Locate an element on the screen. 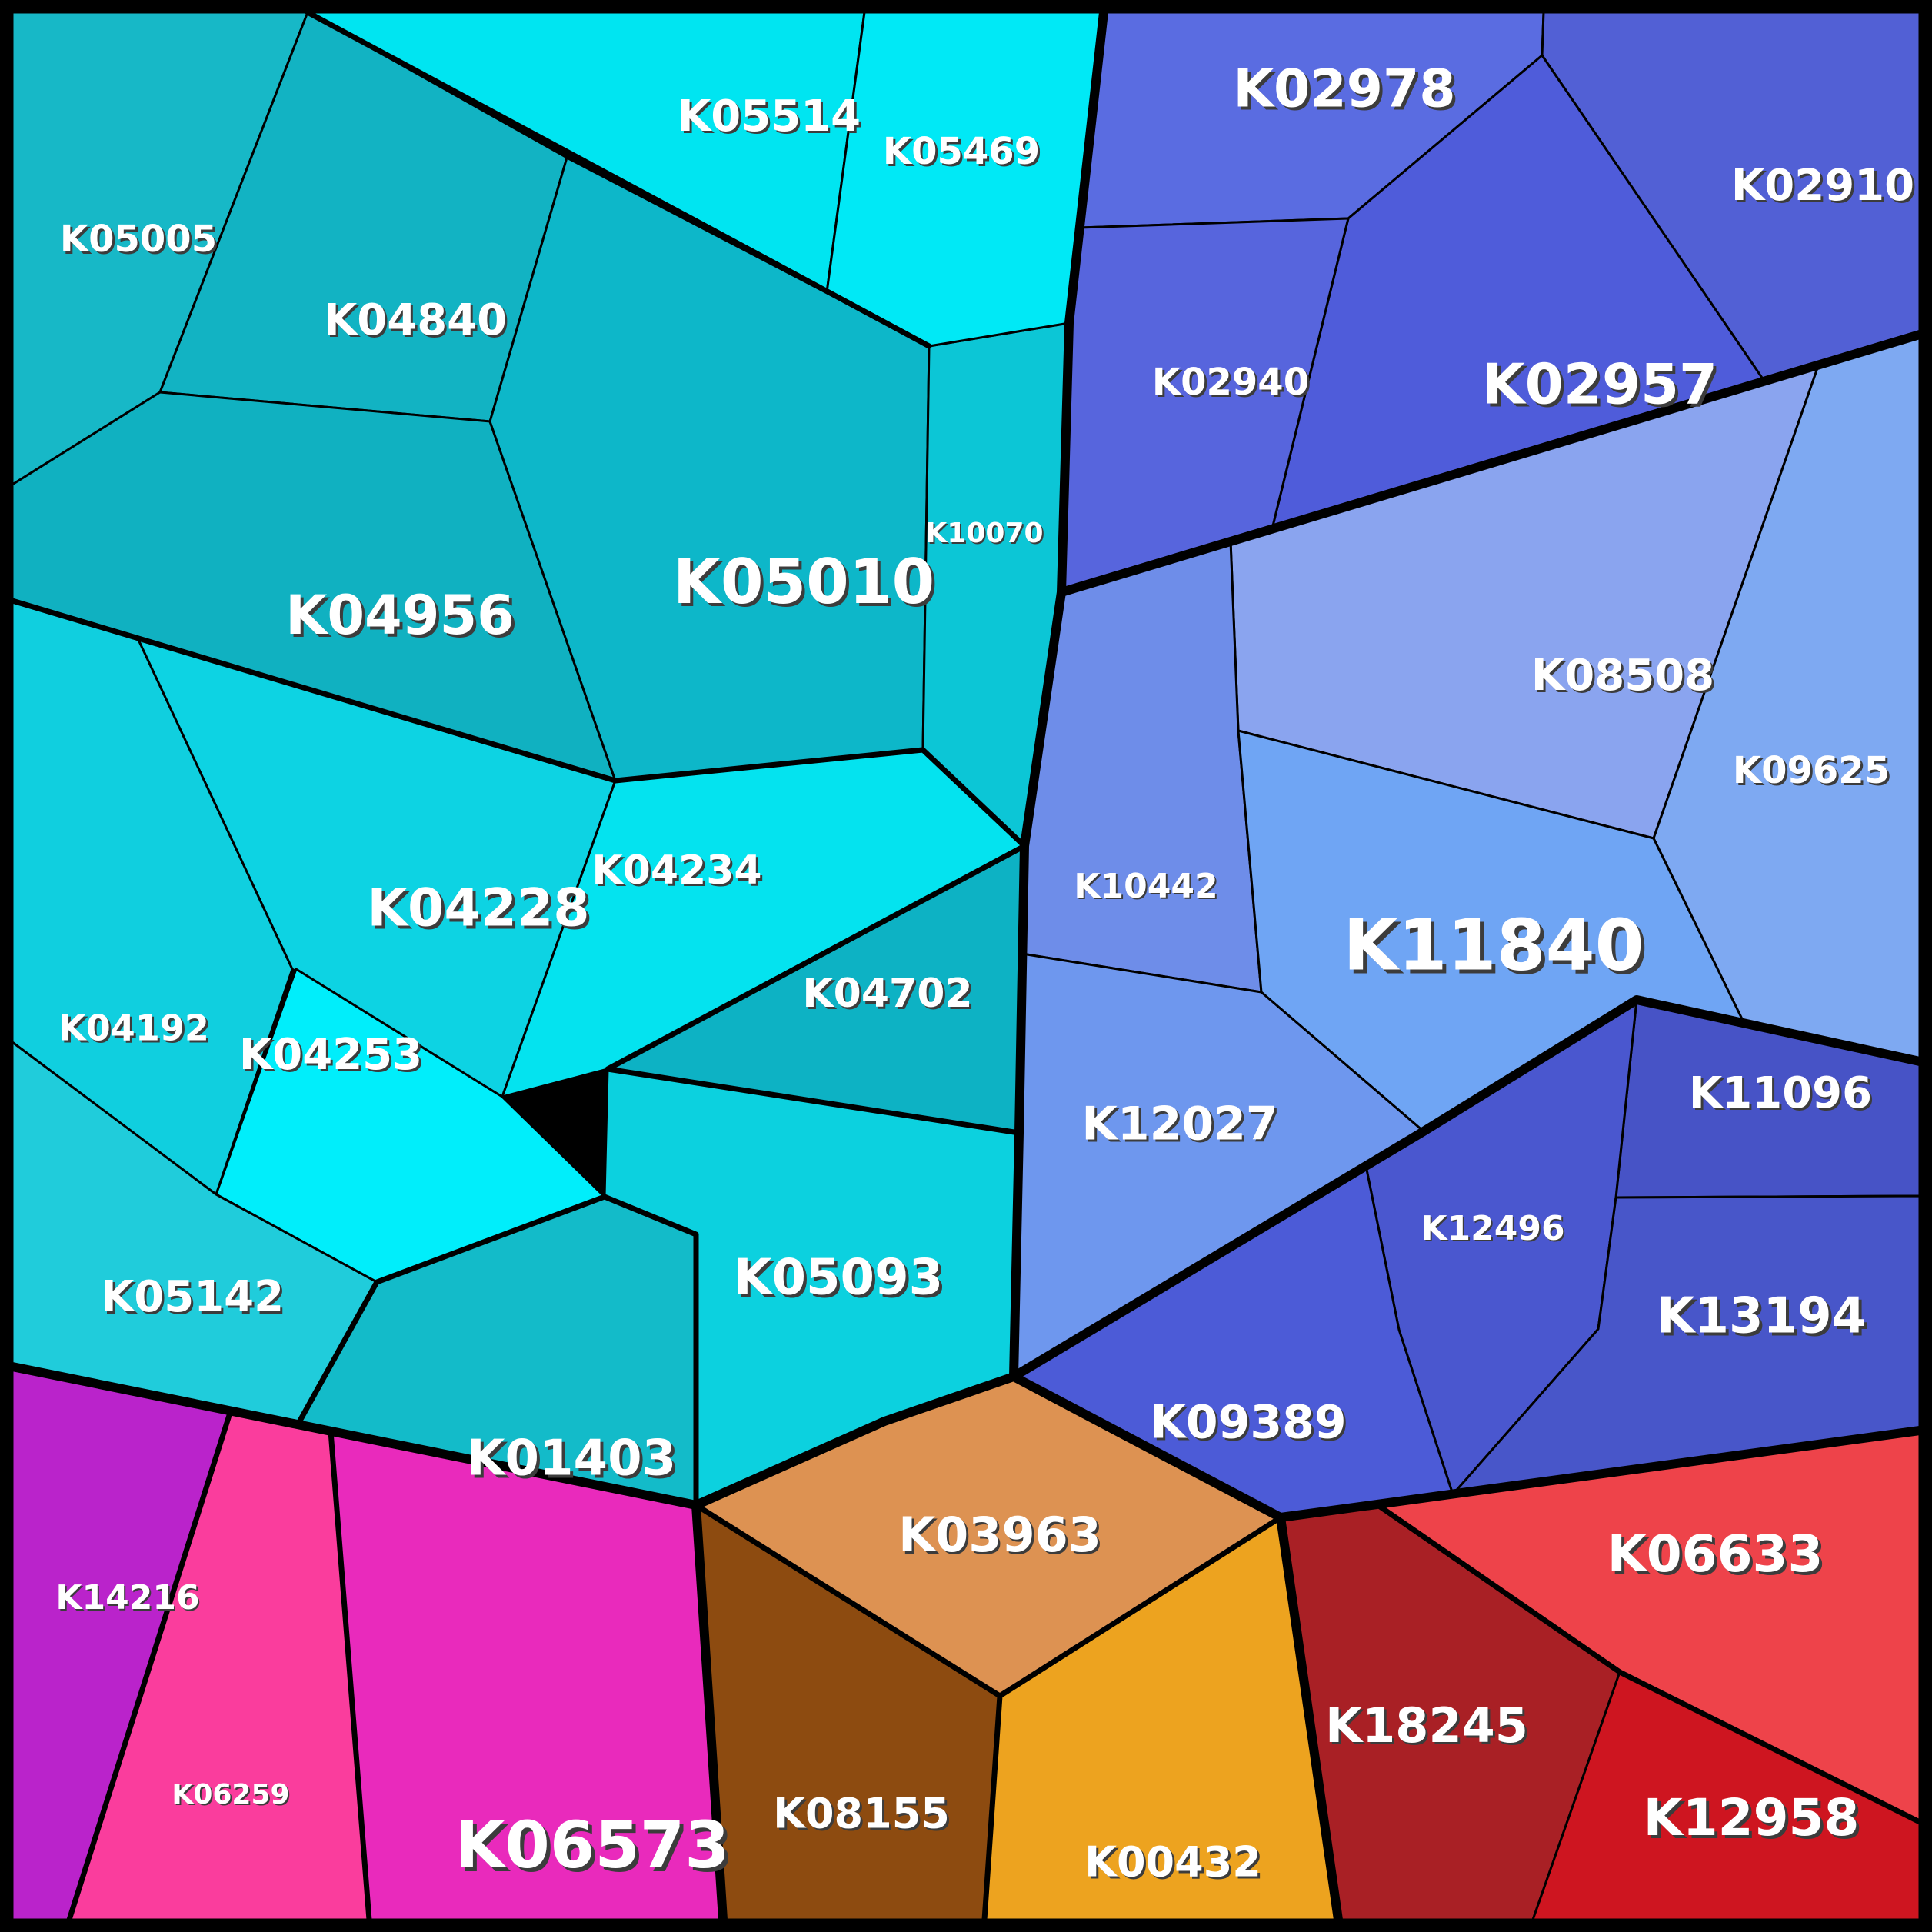  cell-label-K10442: K10442 is located at coordinates (1145, 886).